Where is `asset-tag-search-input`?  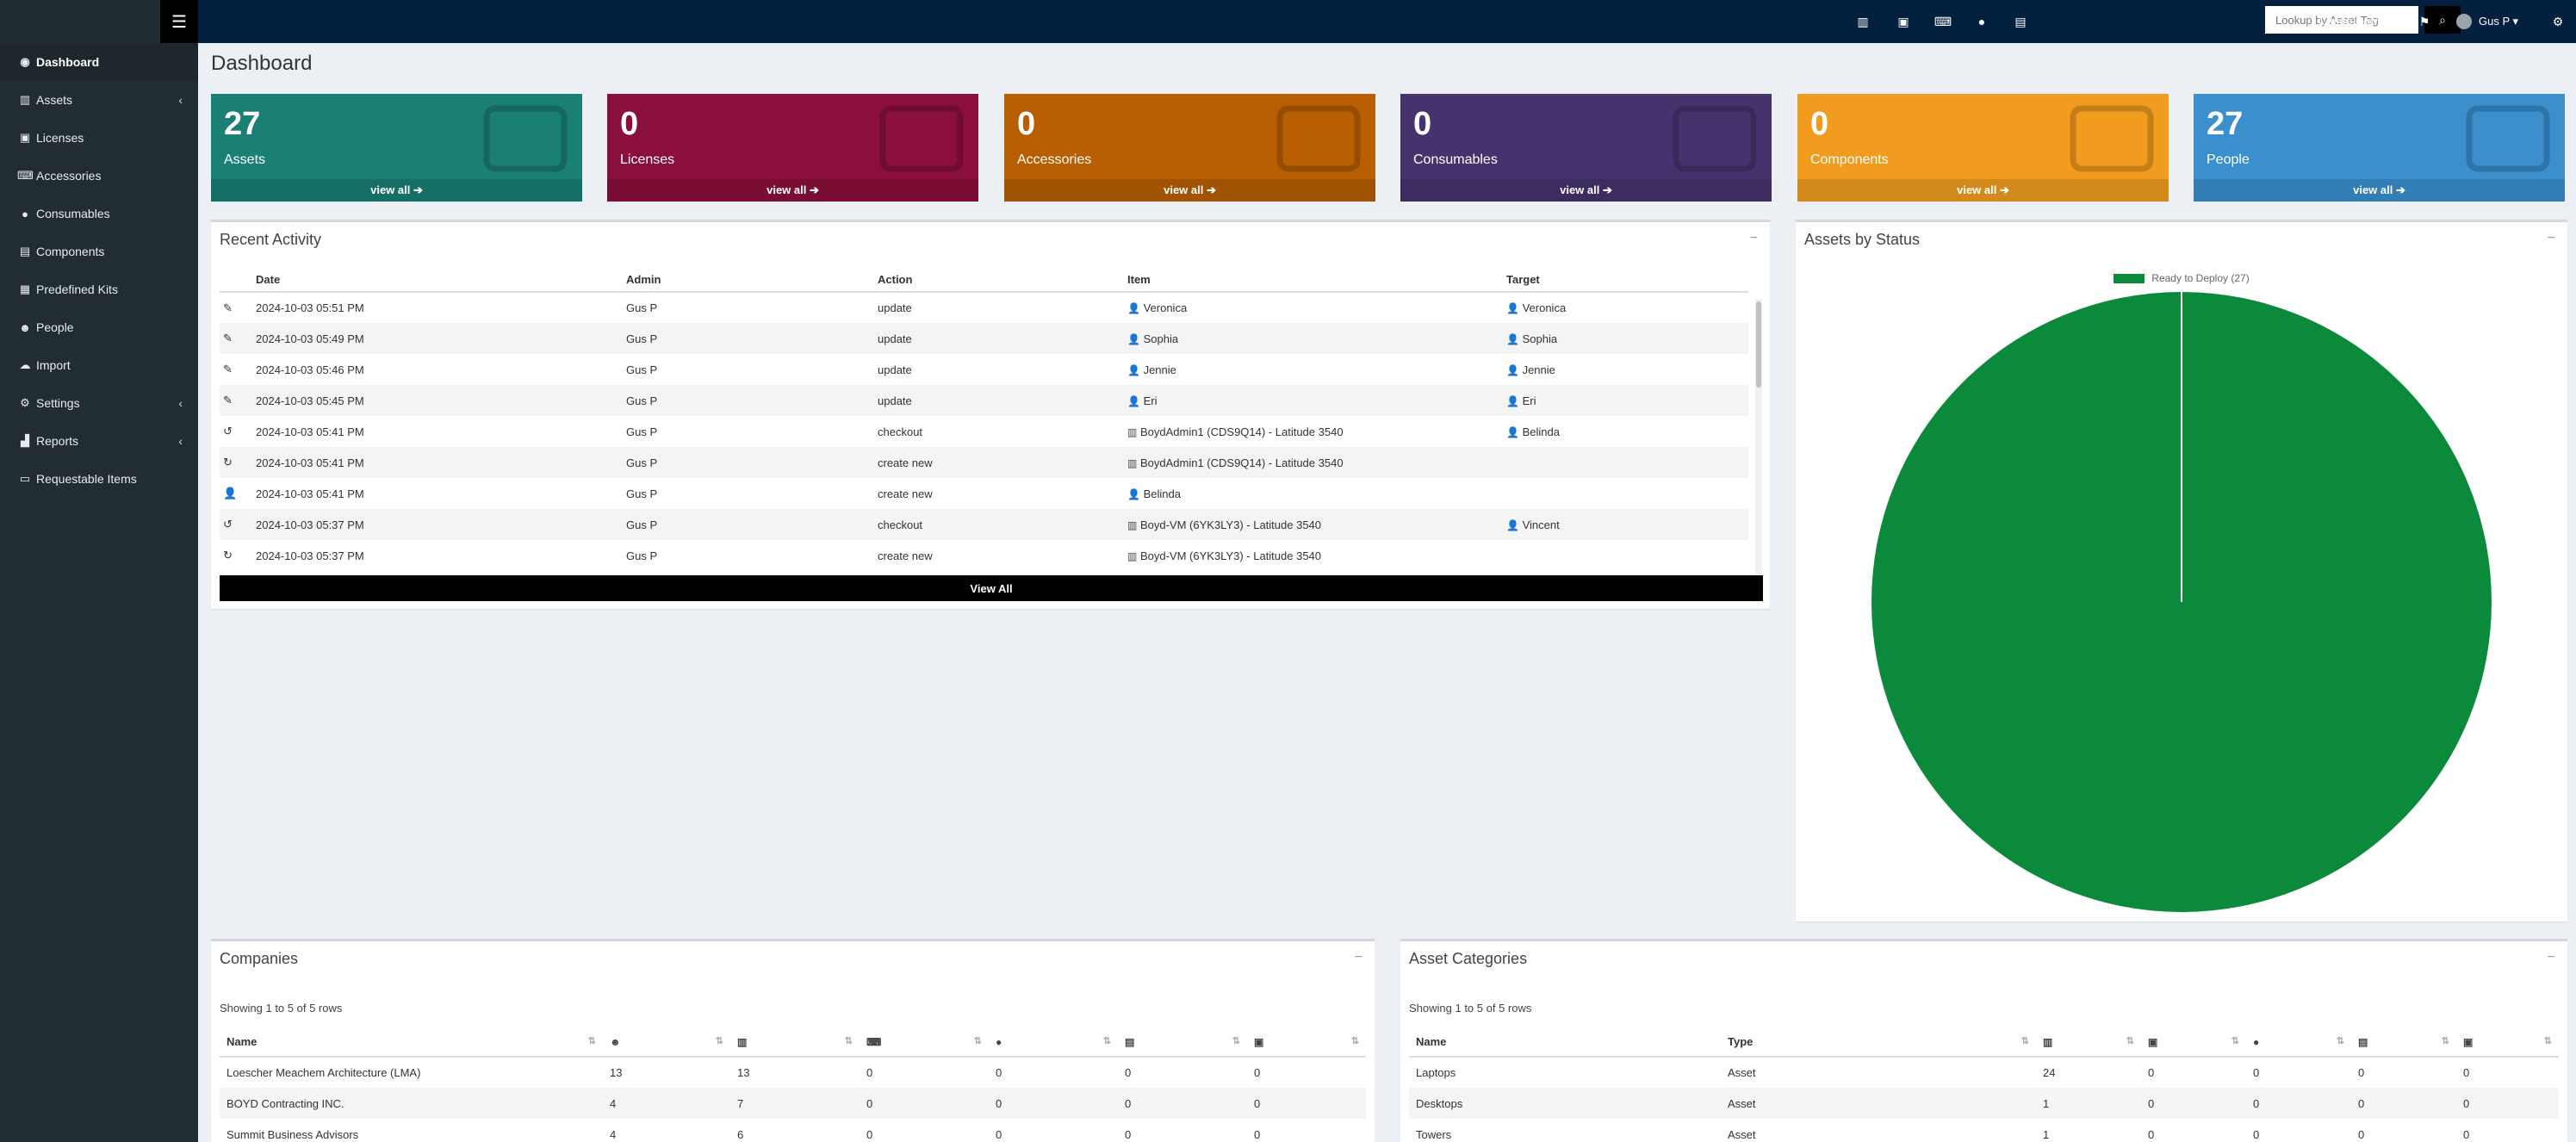
asset-tag-search-input is located at coordinates (2342, 20).